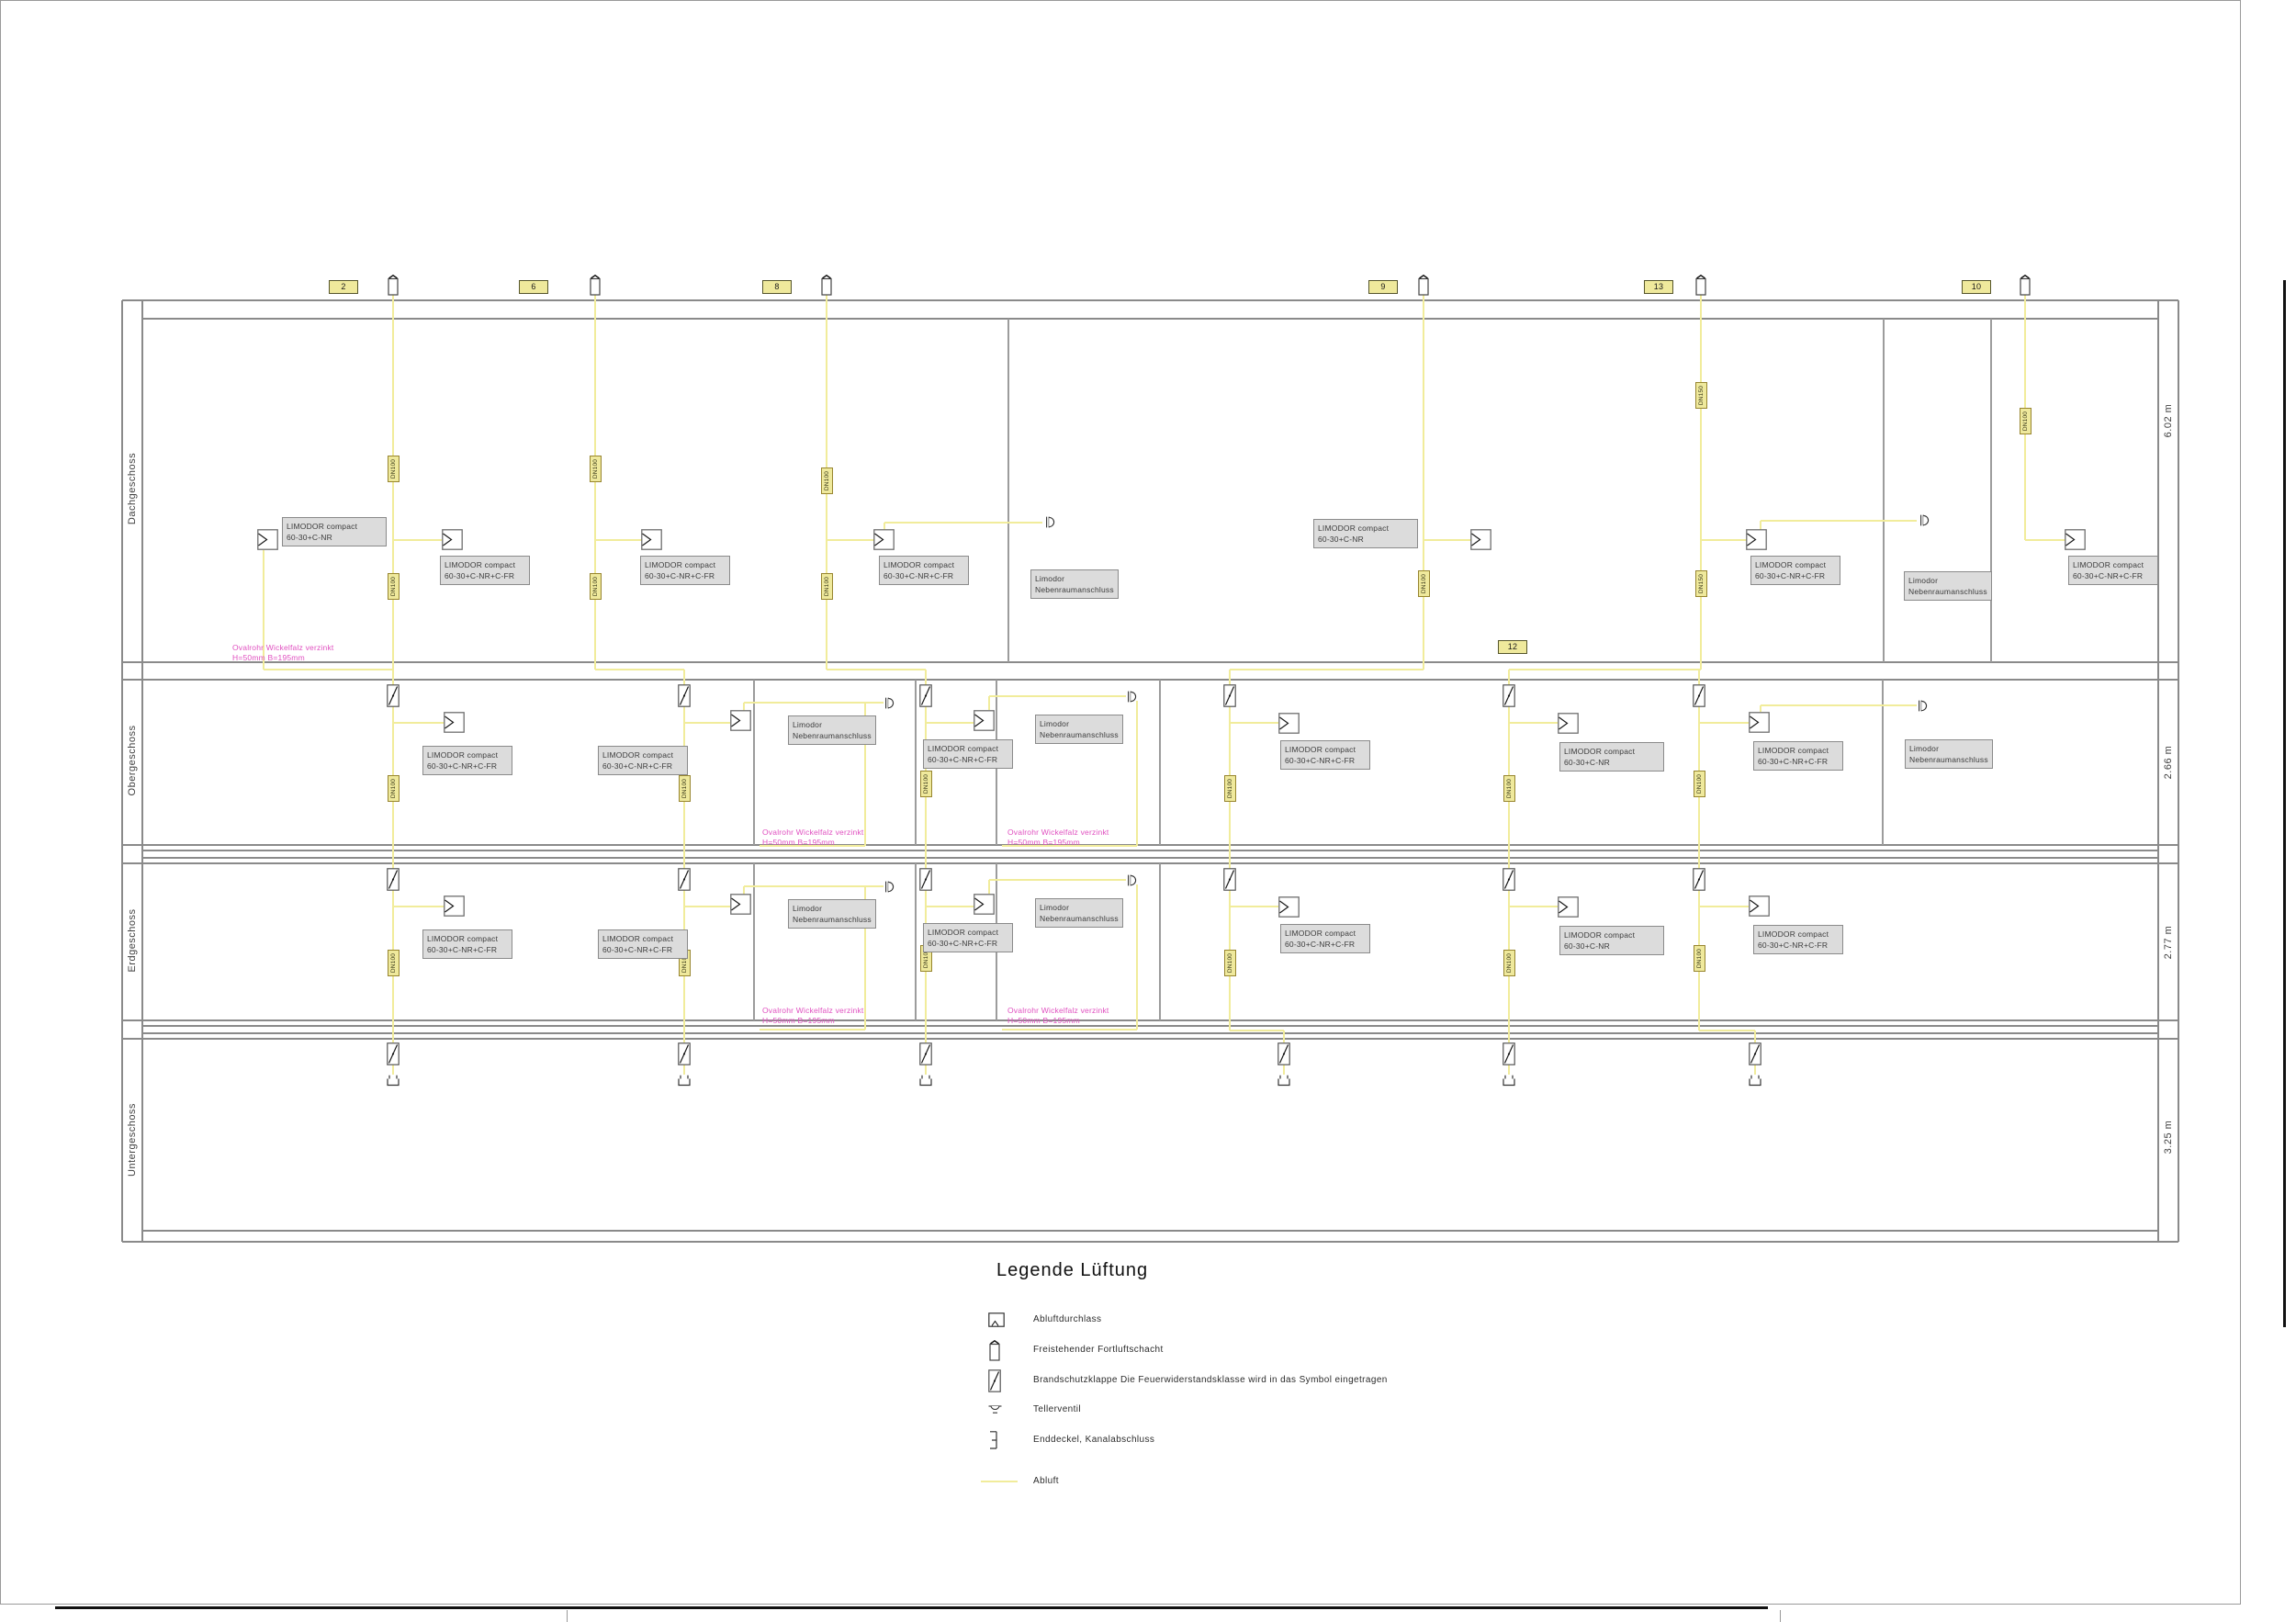 The width and height of the screenshot is (2296, 1622). I want to click on pipe-spec-line: Ovalrohr Wickelfalz verzinkt, so click(1058, 832).